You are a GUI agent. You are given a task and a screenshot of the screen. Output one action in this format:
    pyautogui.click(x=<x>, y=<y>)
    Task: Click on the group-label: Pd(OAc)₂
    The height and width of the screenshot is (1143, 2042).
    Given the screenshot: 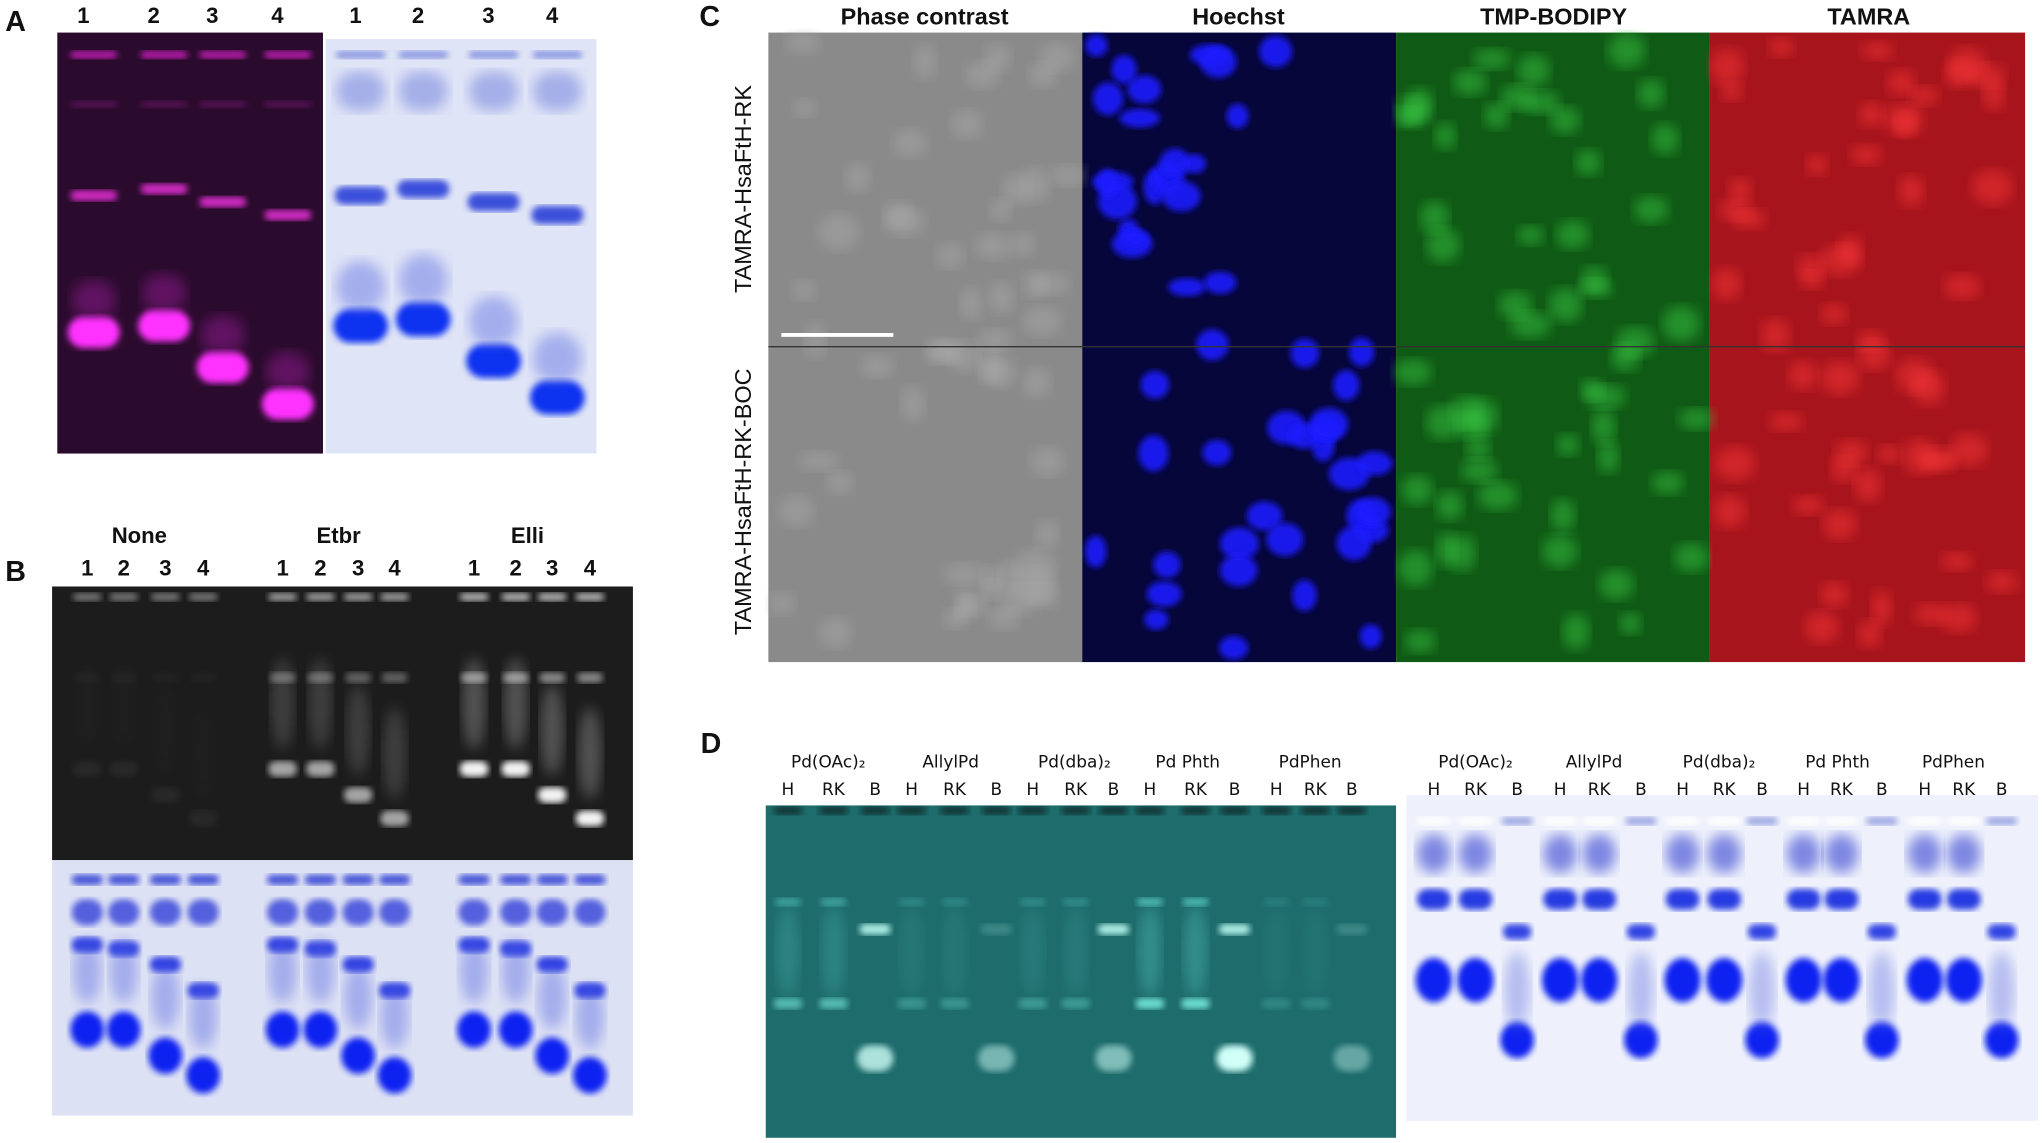 What is the action you would take?
    pyautogui.click(x=1475, y=761)
    